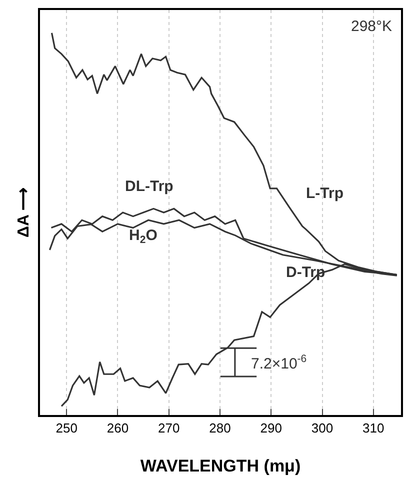 Image resolution: width=409 pixels, height=500 pixels. What do you see at coordinates (322, 428) in the screenshot?
I see `x-tick-label: 300` at bounding box center [322, 428].